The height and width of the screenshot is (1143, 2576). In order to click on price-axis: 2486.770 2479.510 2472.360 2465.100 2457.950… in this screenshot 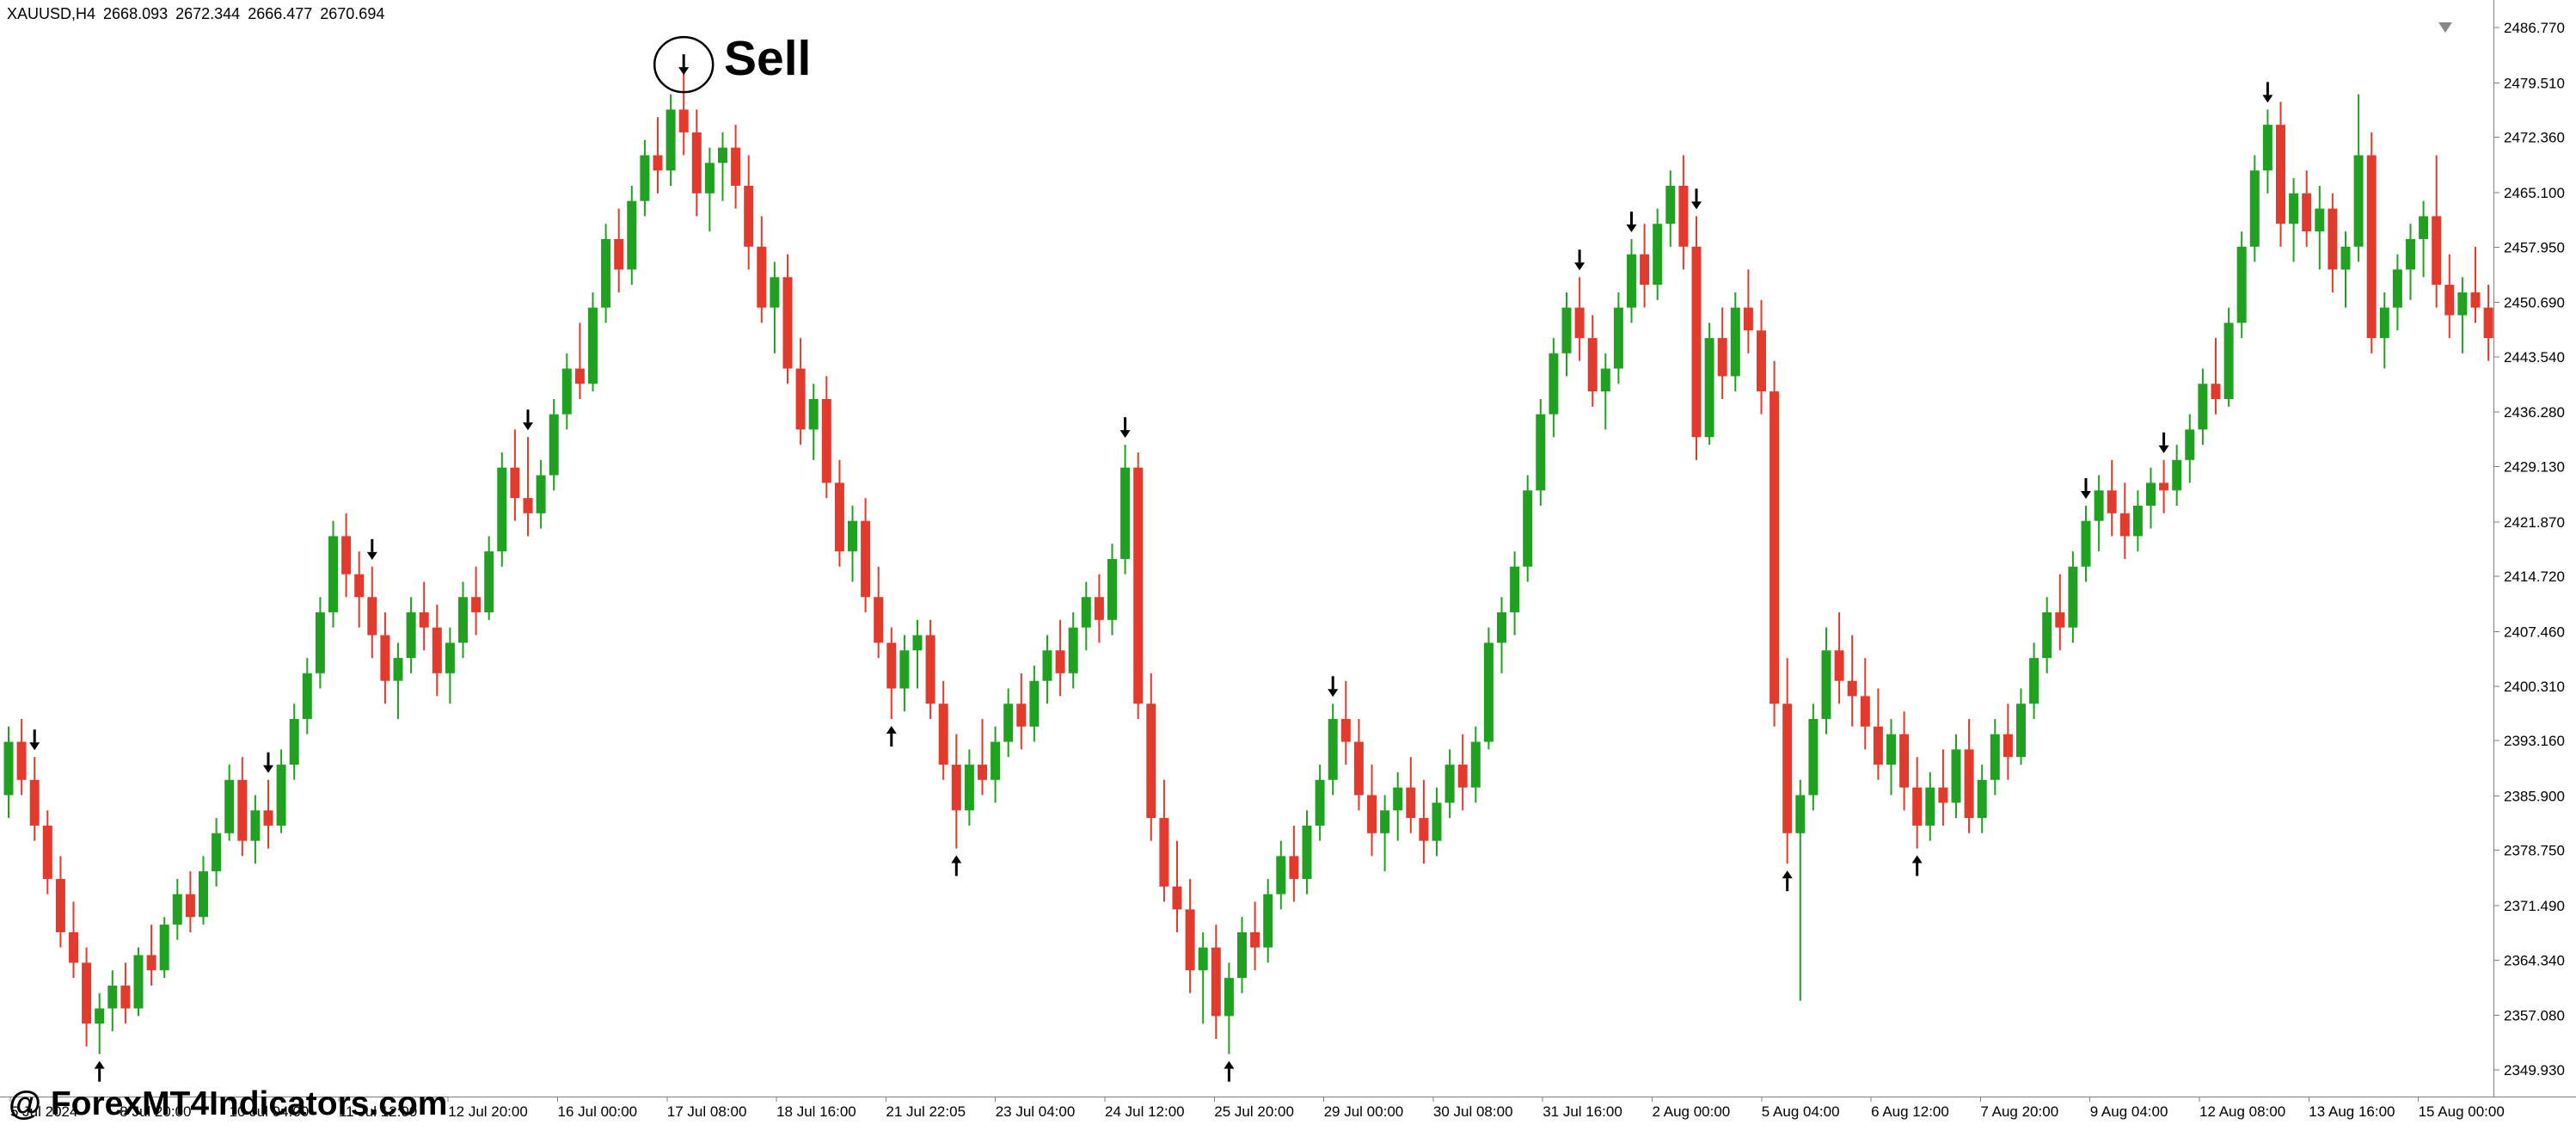, I will do `click(2529, 549)`.